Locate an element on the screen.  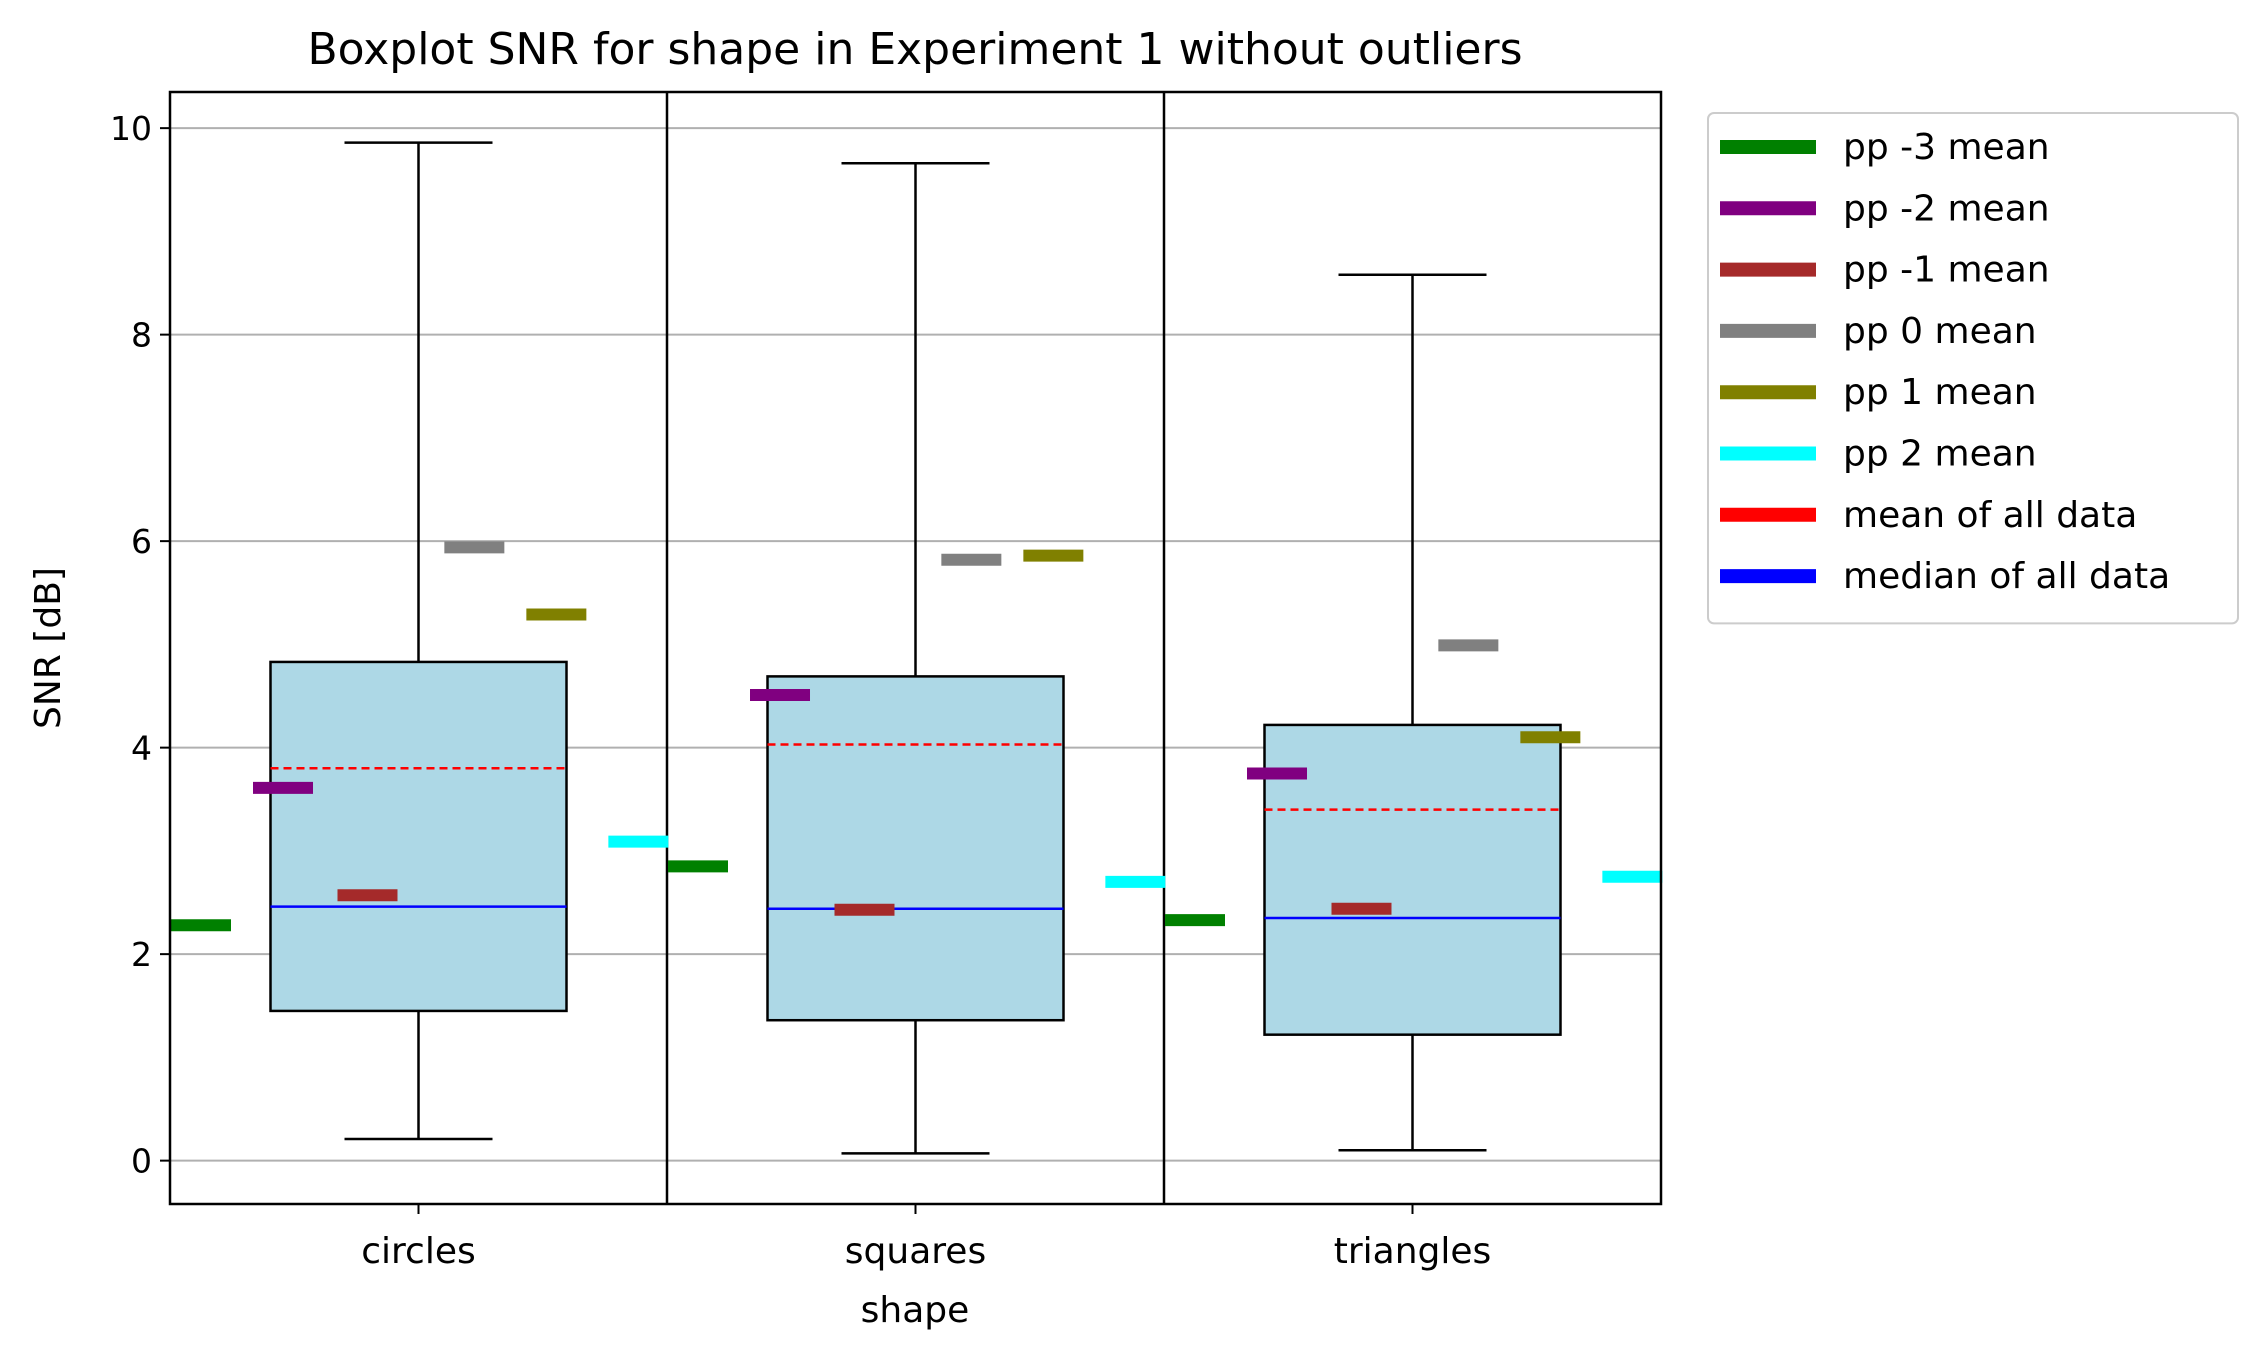
boxplot-squares is located at coordinates (915, 658).